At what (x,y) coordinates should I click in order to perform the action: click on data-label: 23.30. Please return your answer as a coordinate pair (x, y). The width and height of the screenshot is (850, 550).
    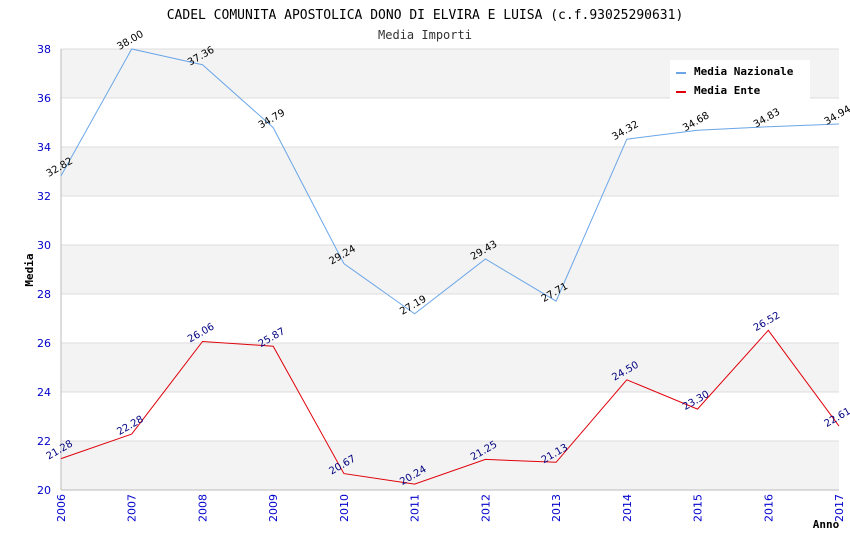
    Looking at the image, I should click on (696, 401).